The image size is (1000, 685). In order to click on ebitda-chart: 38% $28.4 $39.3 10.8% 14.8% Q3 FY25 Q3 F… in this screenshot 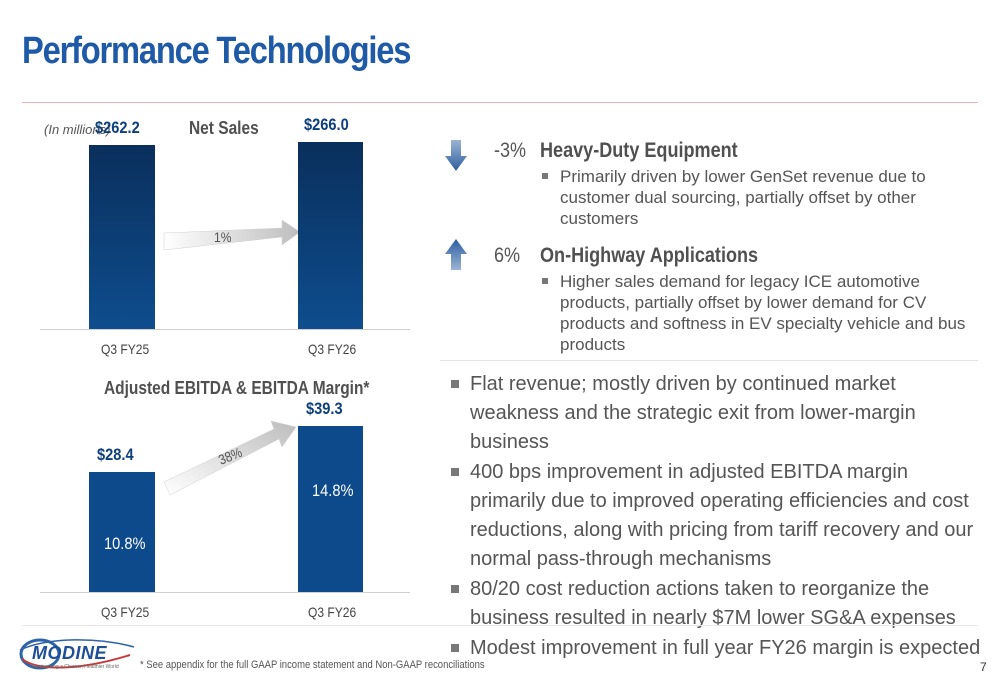, I will do `click(225, 510)`.